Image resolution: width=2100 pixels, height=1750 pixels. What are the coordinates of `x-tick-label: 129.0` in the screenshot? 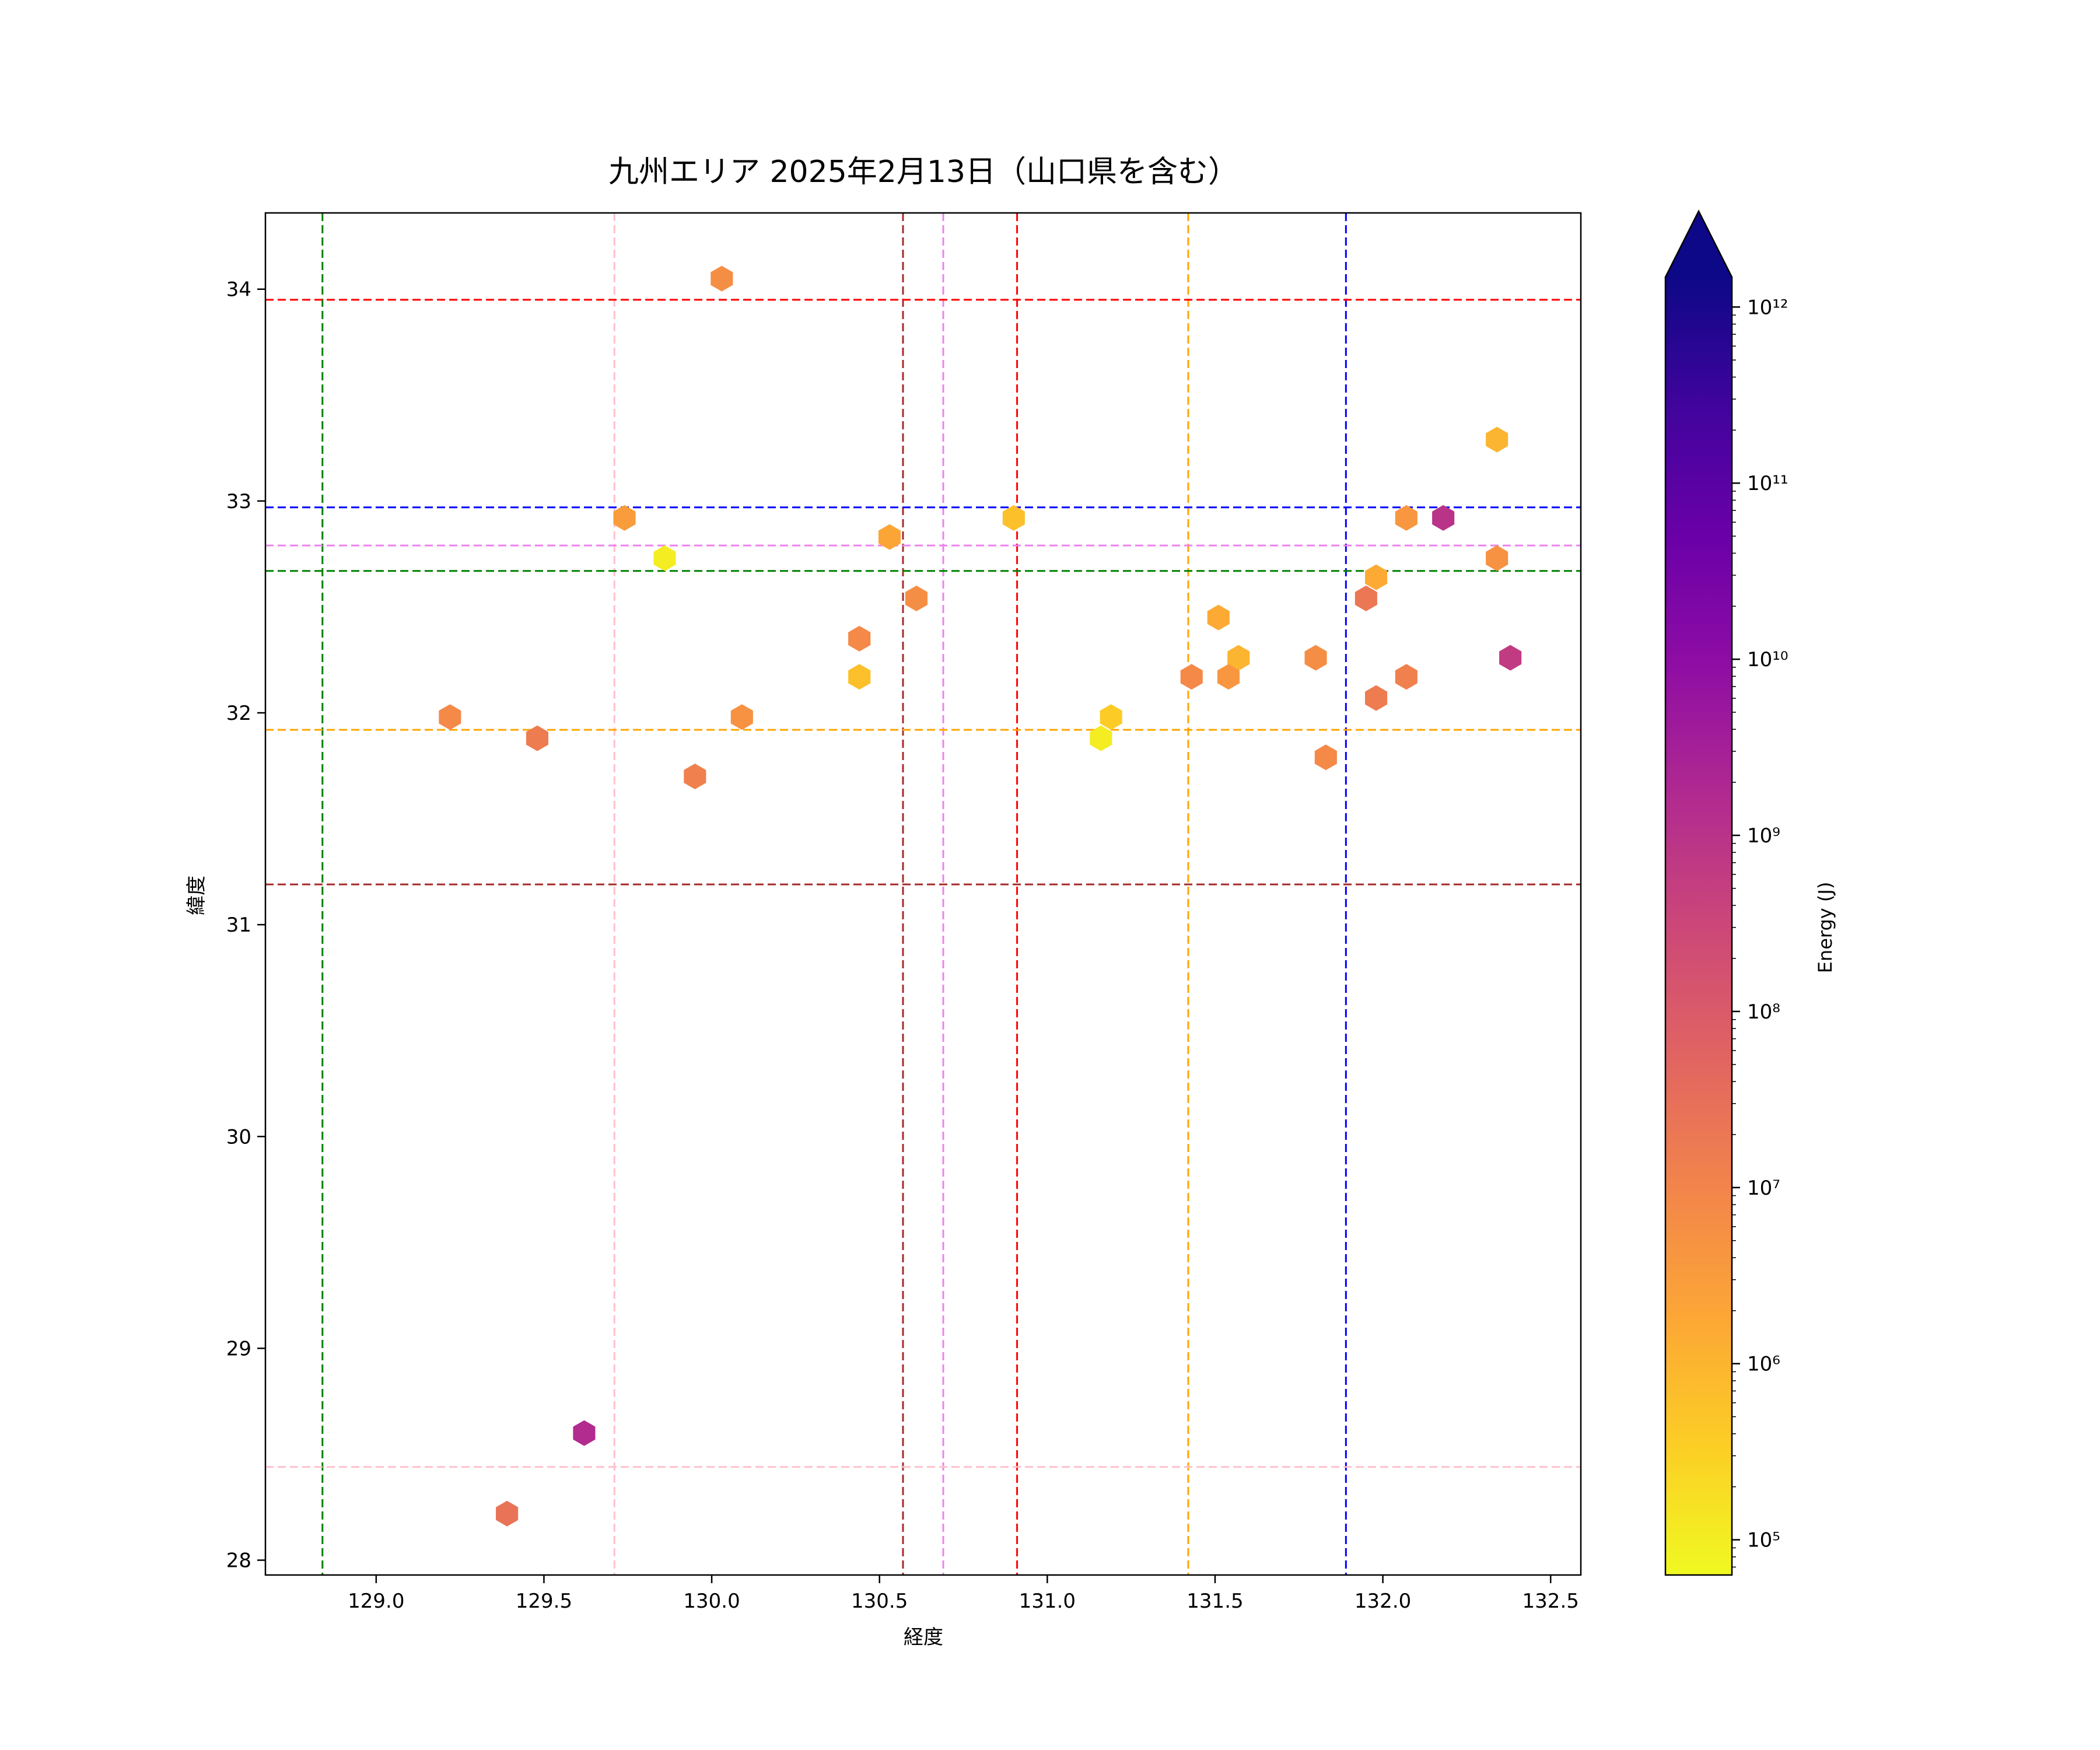 It's located at (376, 1601).